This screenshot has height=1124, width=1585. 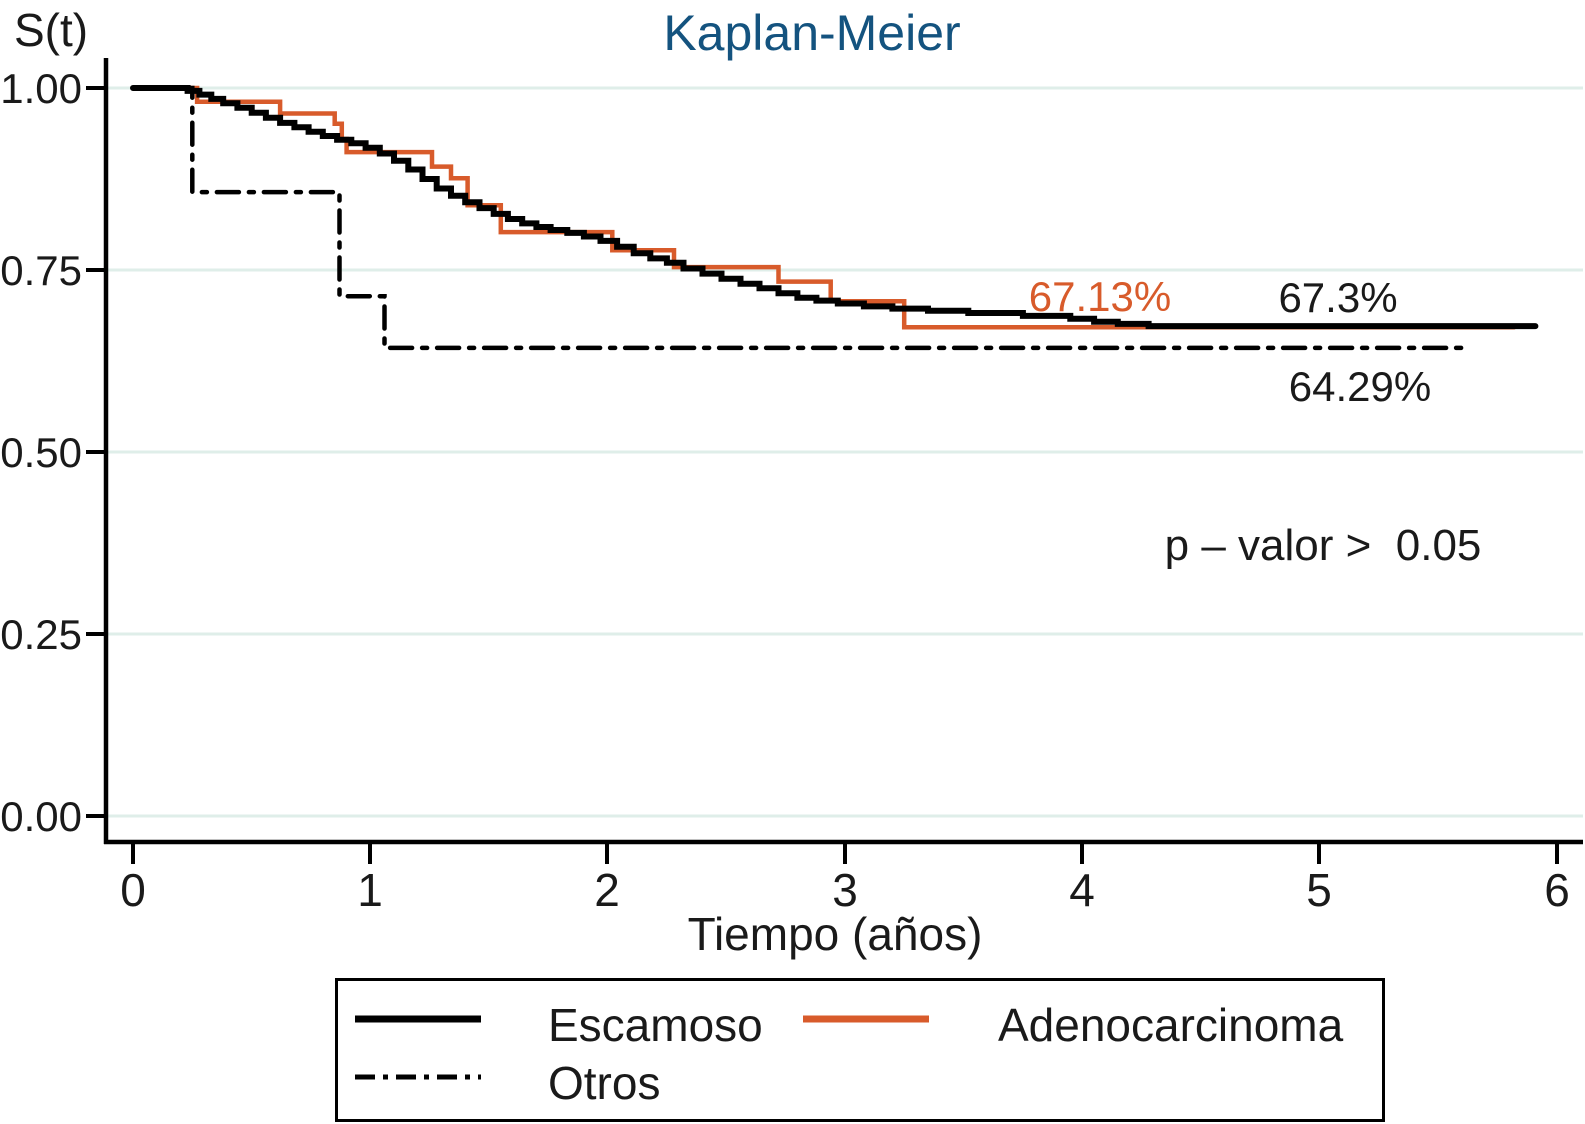 I want to click on y-tick-label-0.00: 0.00, so click(x=41, y=816).